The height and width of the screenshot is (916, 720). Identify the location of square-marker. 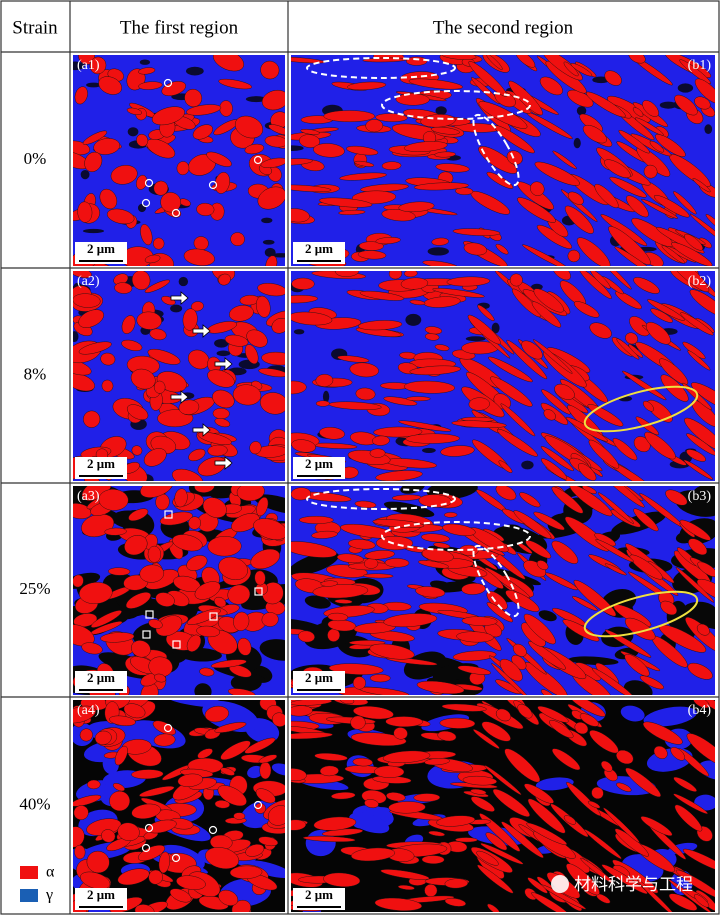
(149, 614).